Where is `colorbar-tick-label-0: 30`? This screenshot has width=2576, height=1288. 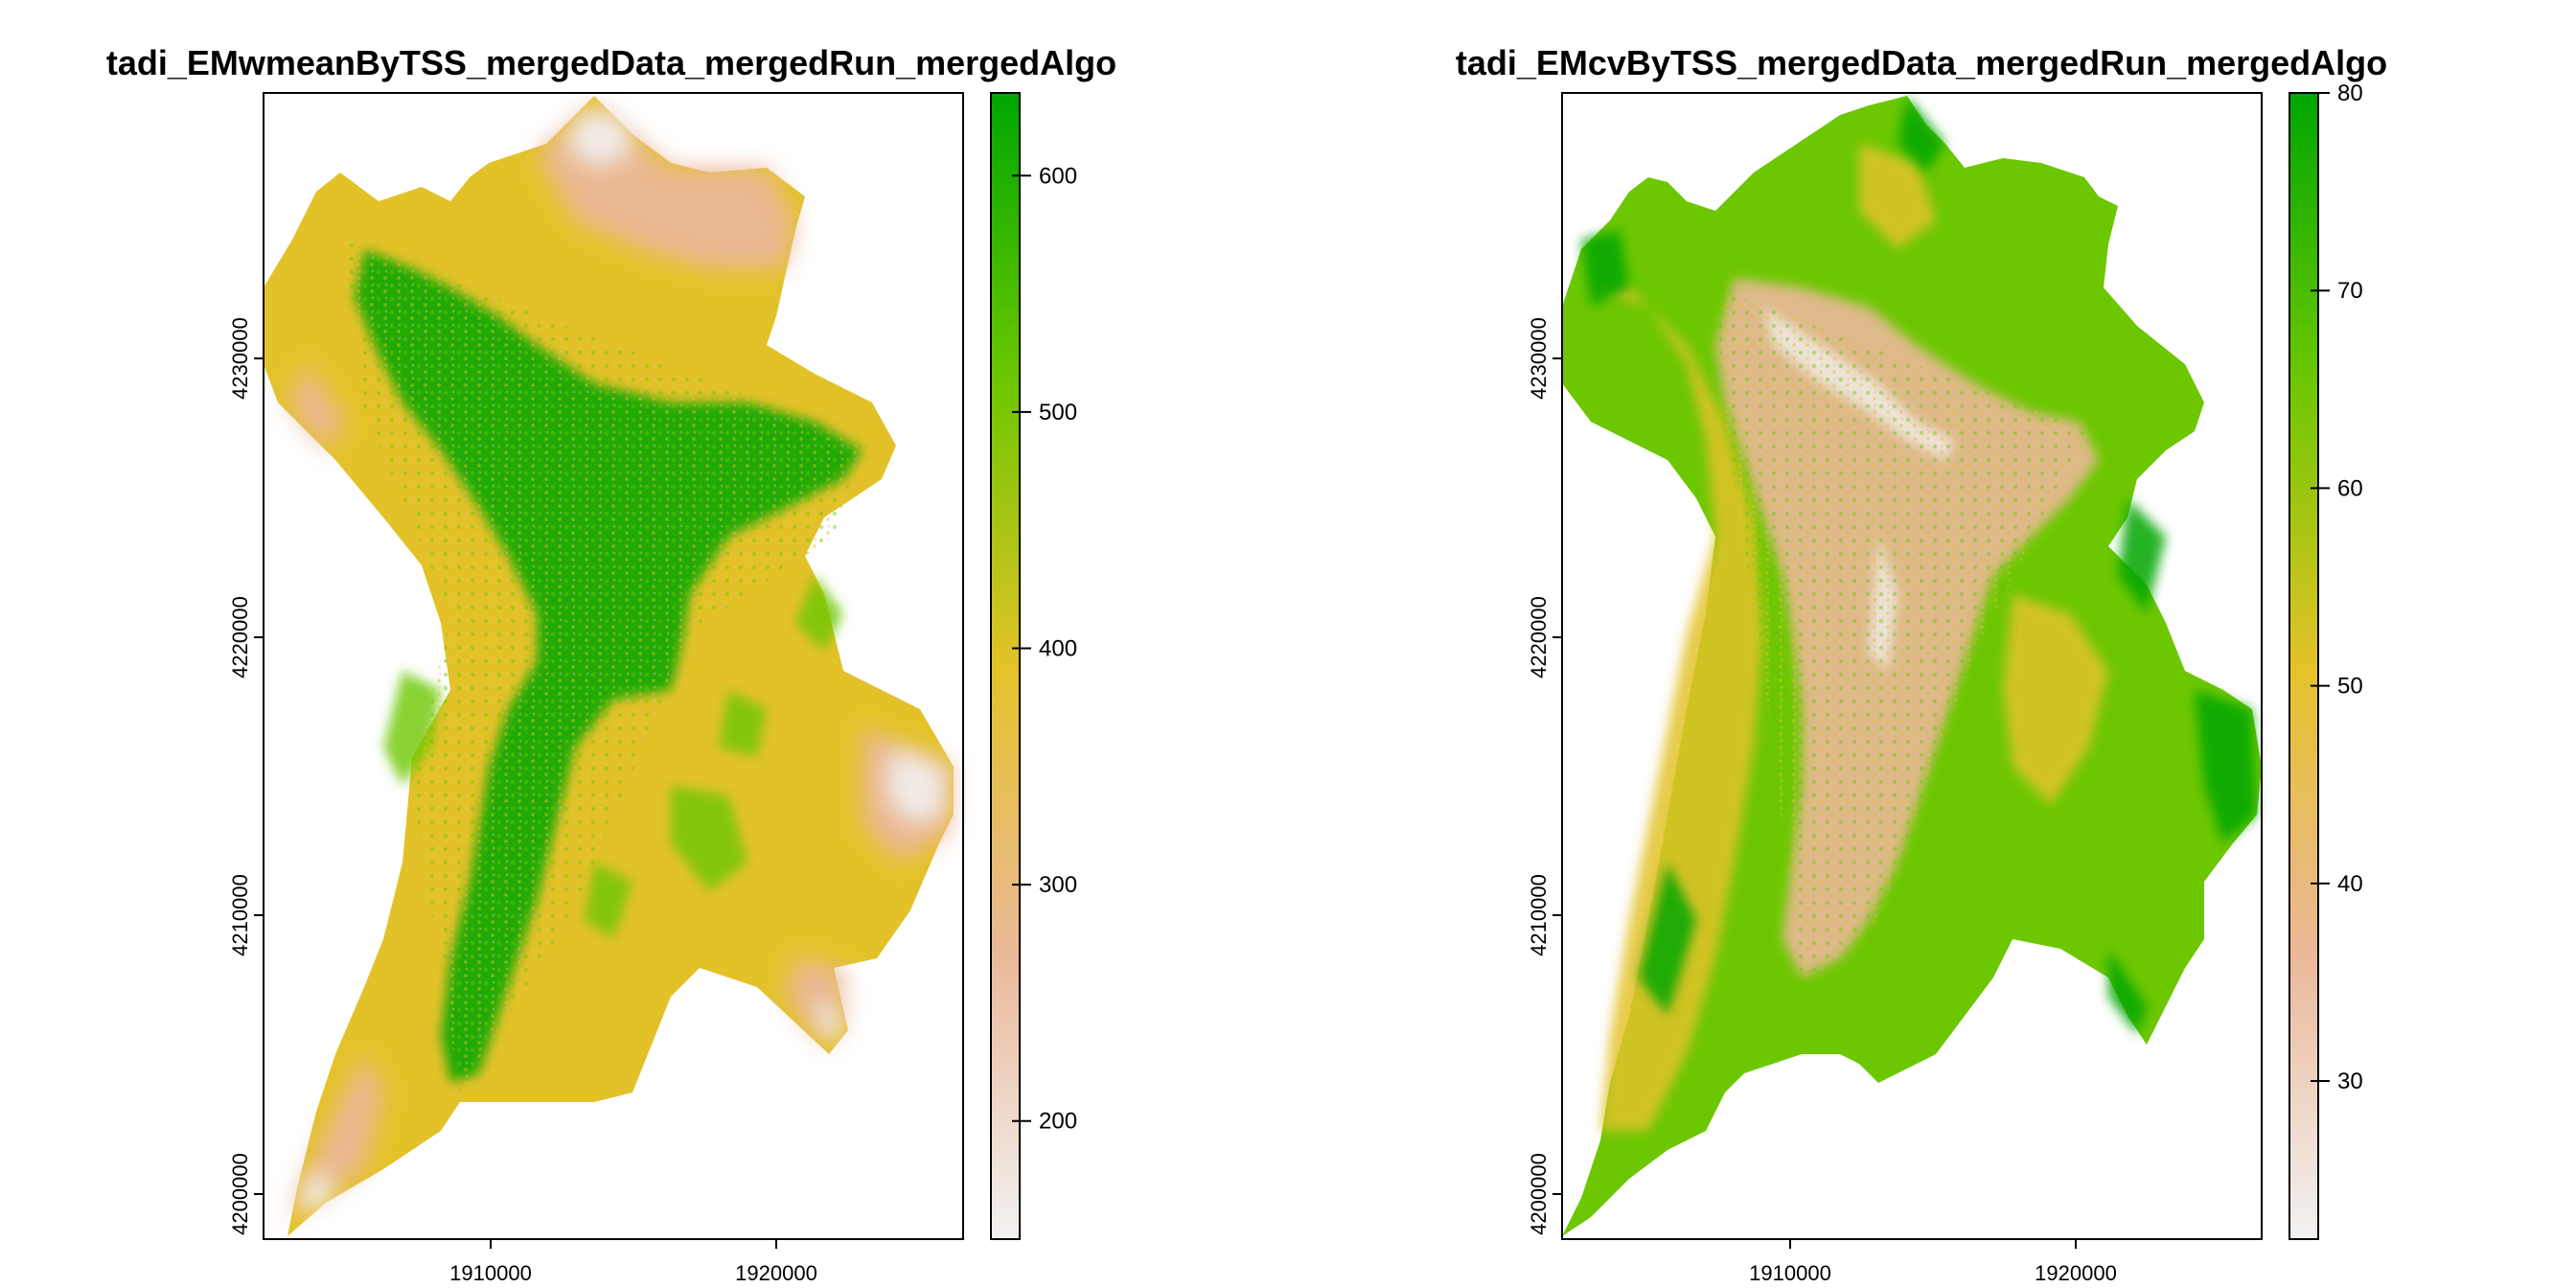
colorbar-tick-label-0: 30 is located at coordinates (2350, 1081).